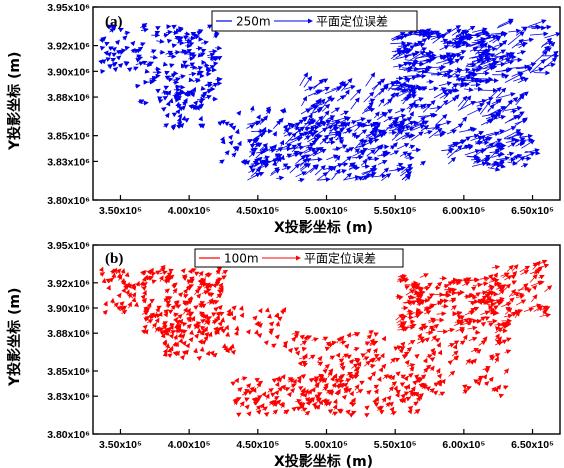 This screenshot has height=468, width=564. Describe the element at coordinates (68, 246) in the screenshot. I see `y-tick-label: 3.95x10⁶` at that location.